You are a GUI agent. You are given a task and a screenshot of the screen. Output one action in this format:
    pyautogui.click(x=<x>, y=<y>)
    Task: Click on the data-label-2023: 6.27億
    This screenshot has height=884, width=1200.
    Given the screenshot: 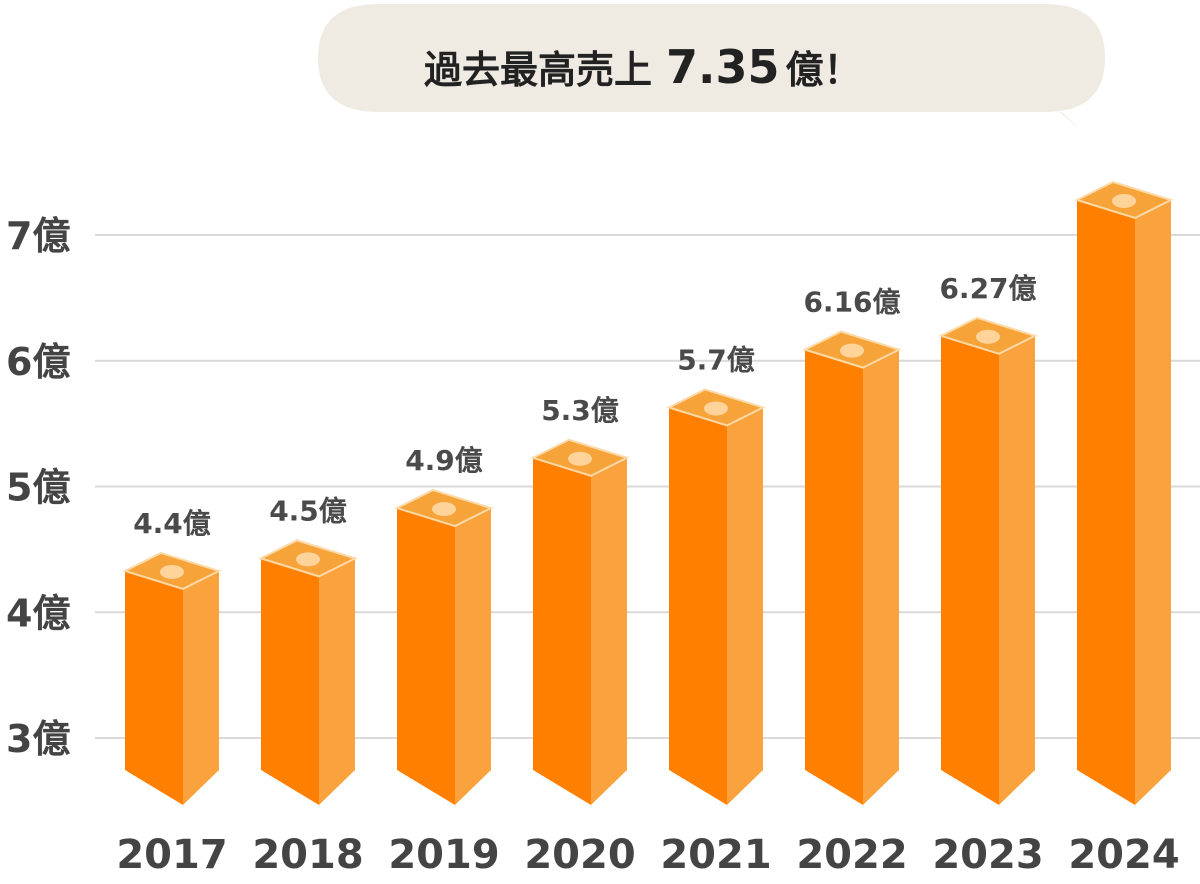 What is the action you would take?
    pyautogui.click(x=987, y=288)
    